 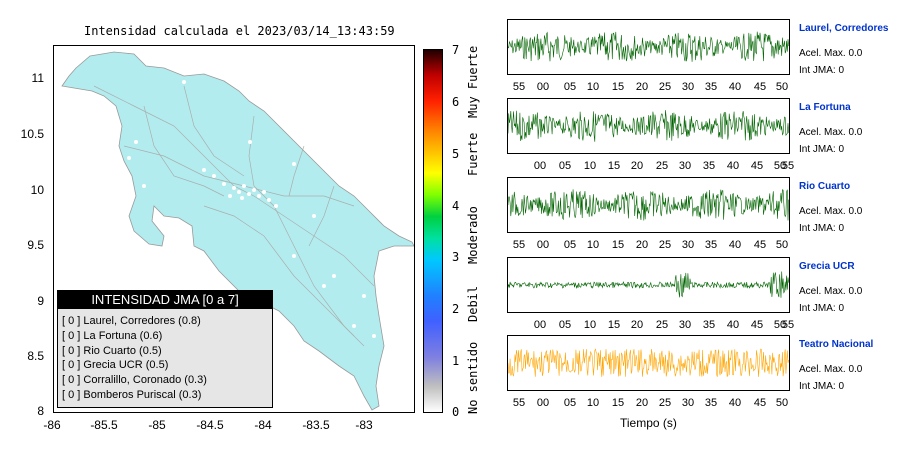 I want to click on map-y-tick: 11, so click(x=37, y=78).